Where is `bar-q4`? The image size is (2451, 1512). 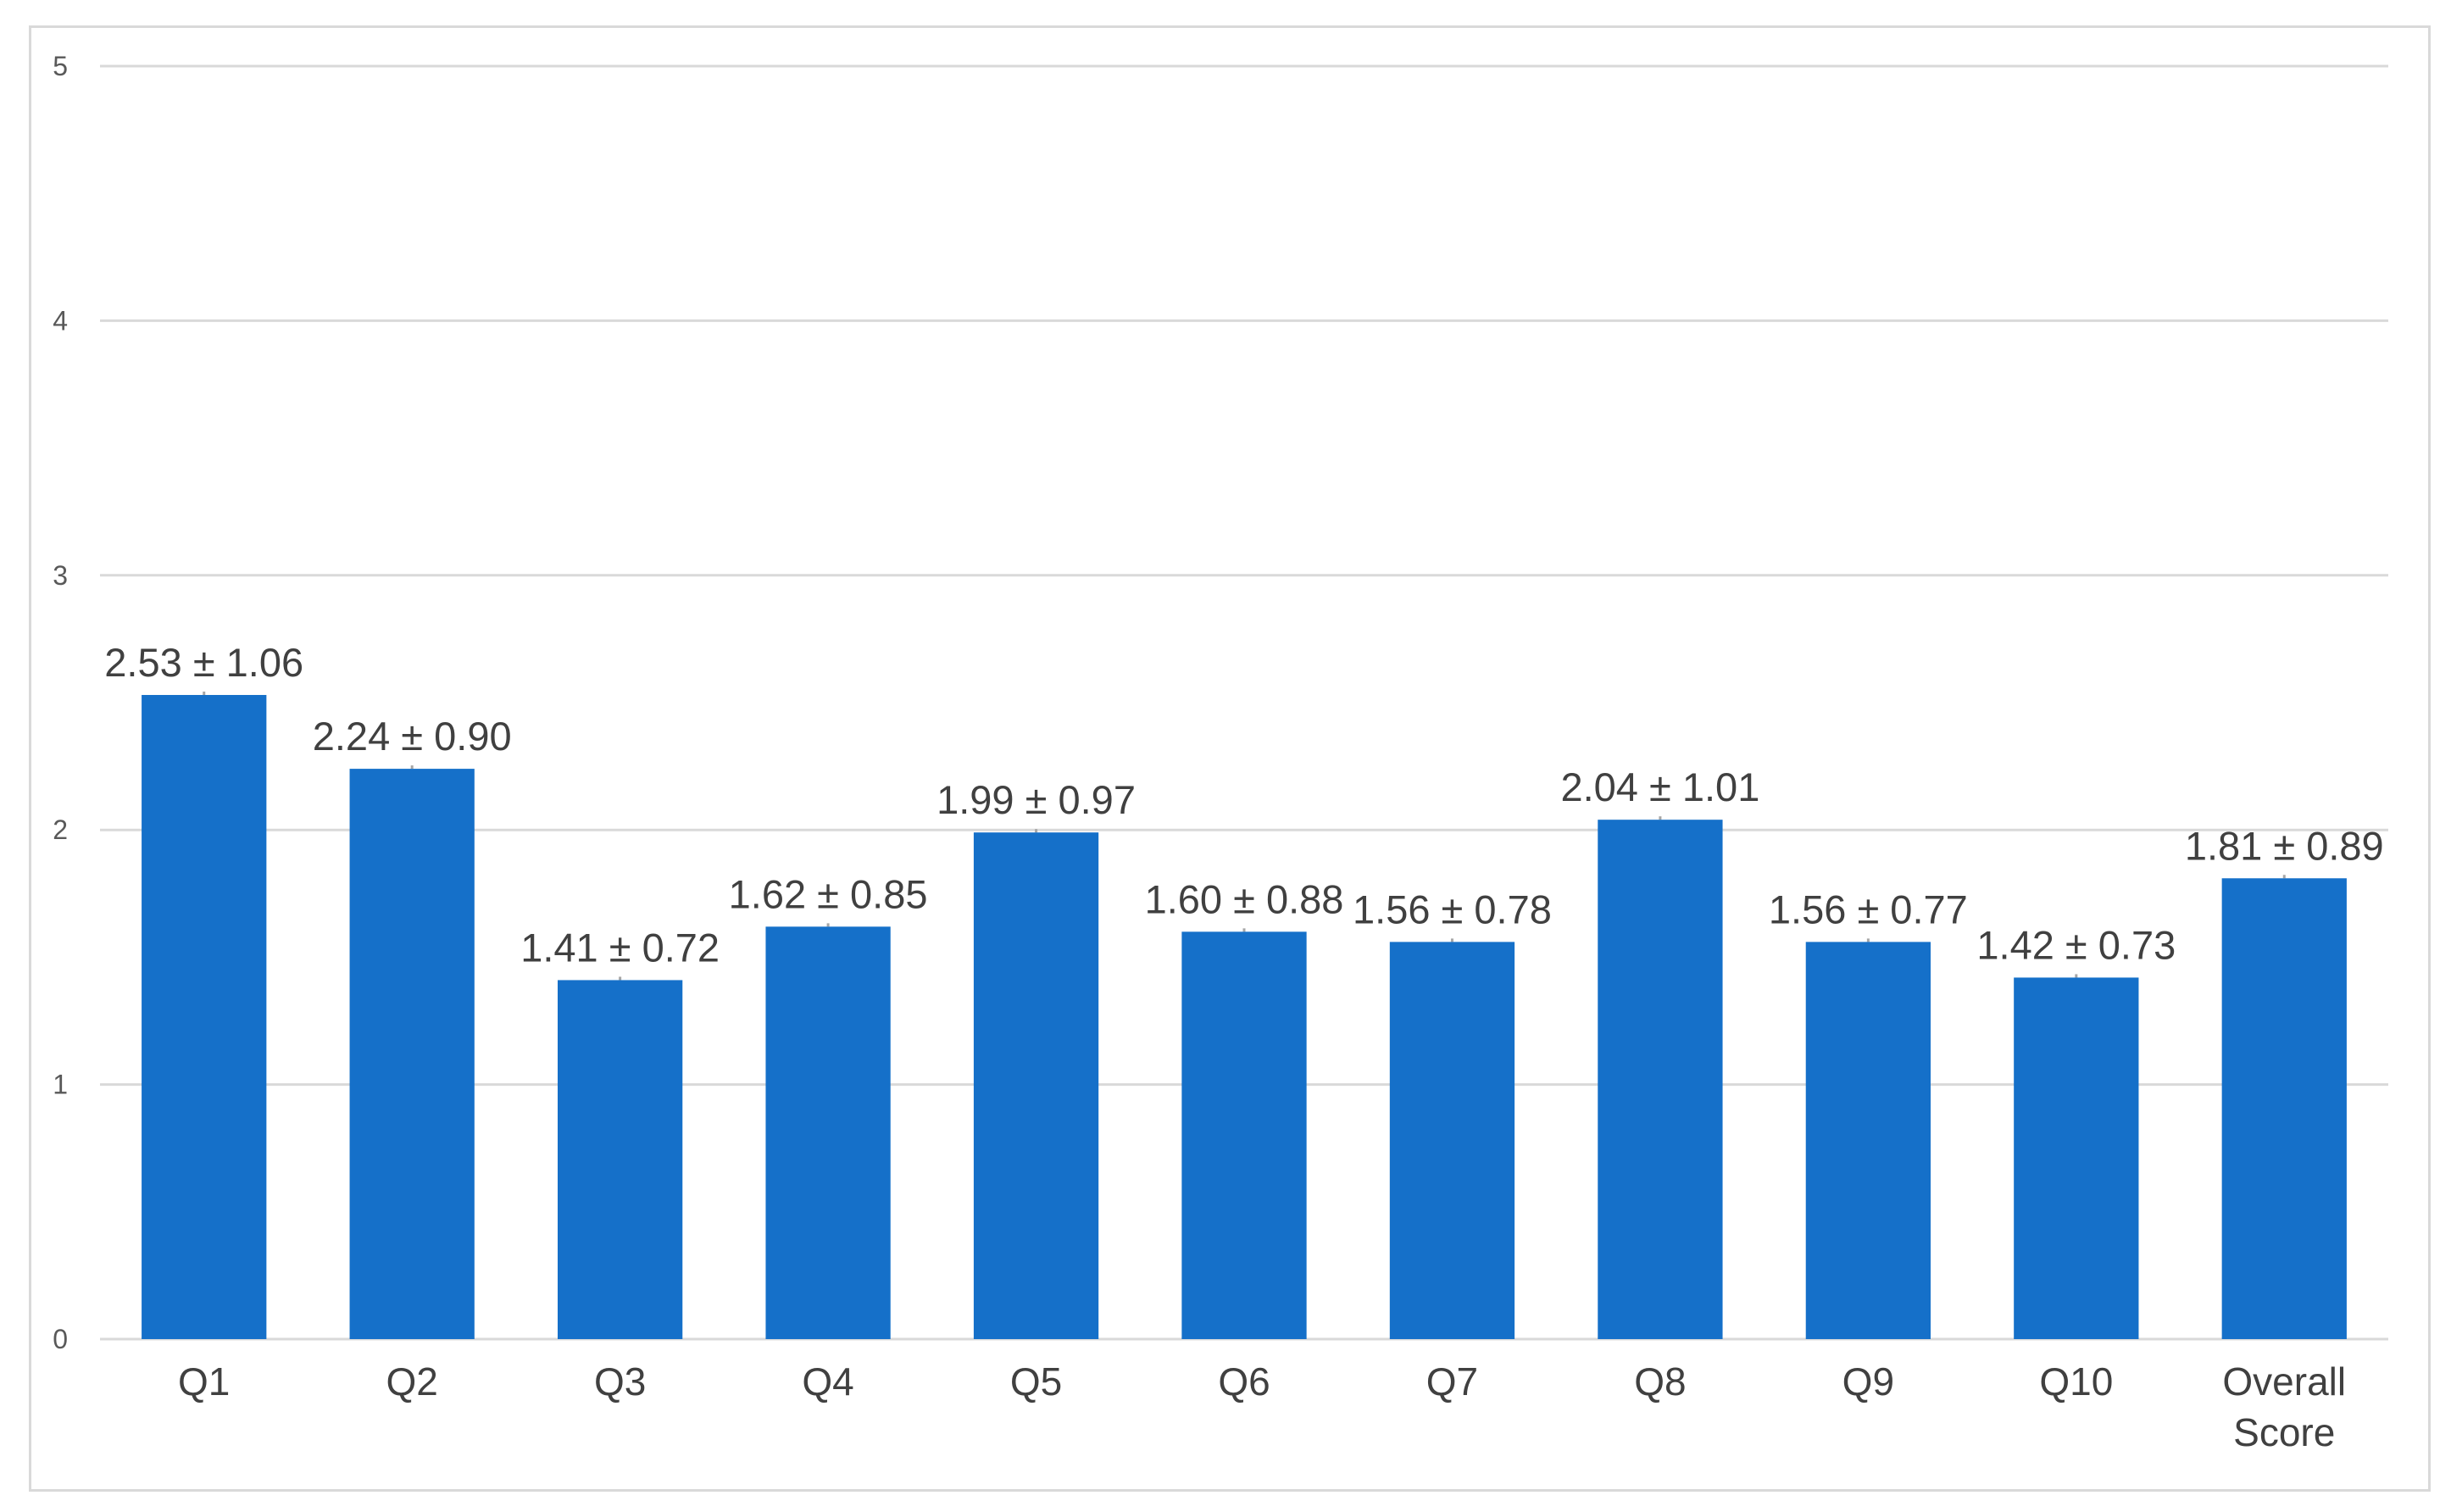 bar-q4 is located at coordinates (828, 1132).